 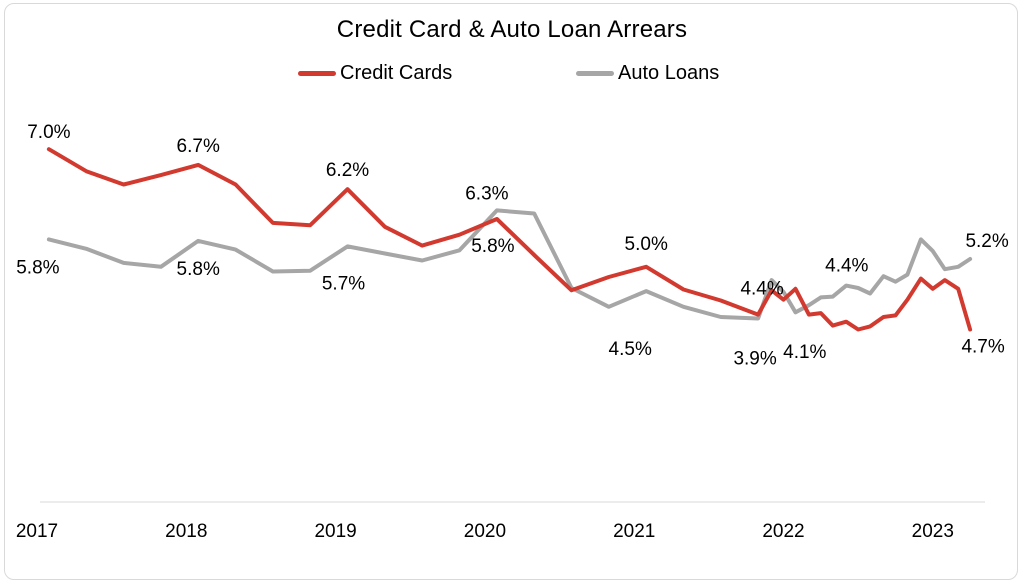 I want to click on legend-label-credit-cards: Credit Cards, so click(x=396, y=73).